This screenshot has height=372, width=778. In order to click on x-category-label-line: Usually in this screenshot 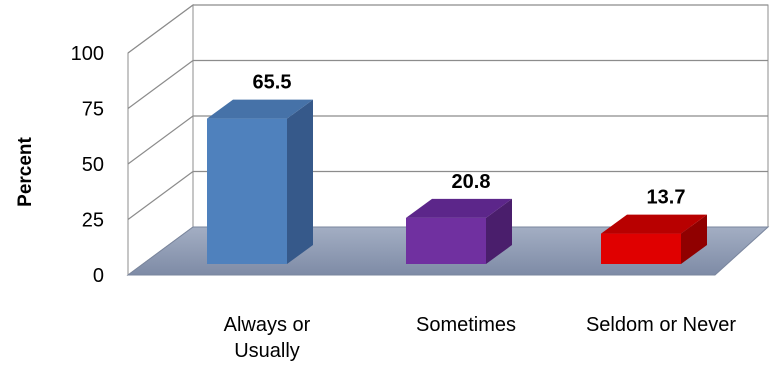, I will do `click(267, 351)`.